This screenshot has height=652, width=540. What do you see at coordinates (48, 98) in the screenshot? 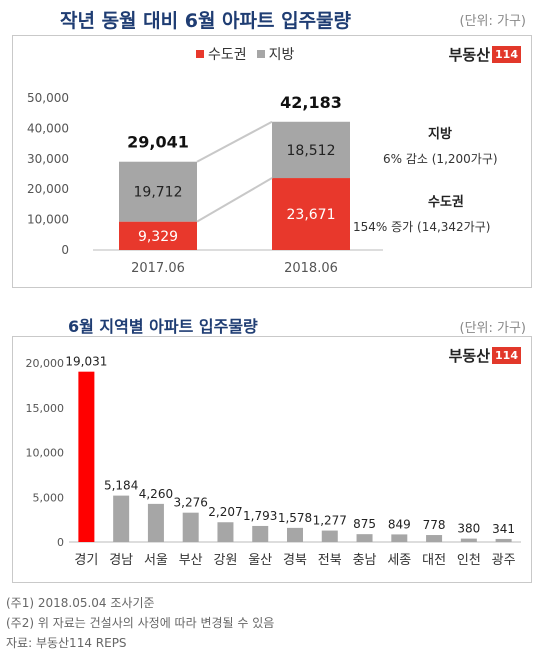
I see `y-tick-label: 50,000` at bounding box center [48, 98].